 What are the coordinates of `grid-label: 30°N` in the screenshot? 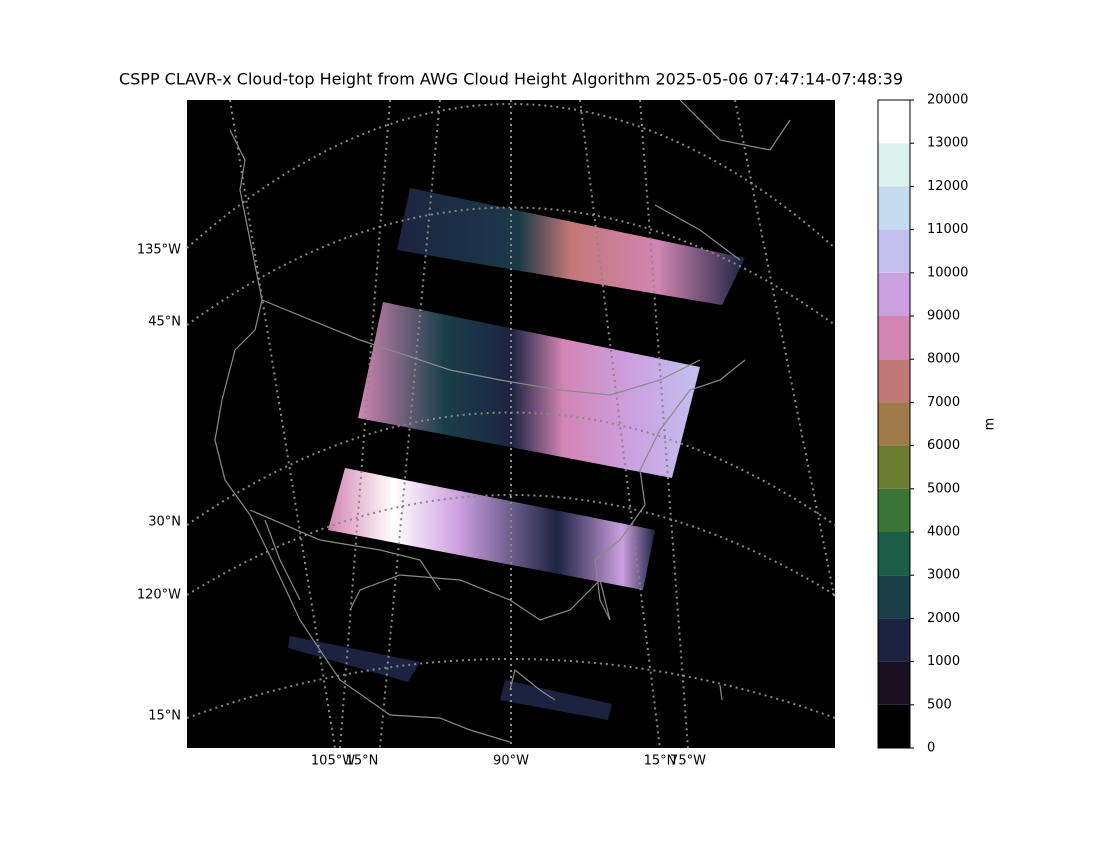 It's located at (164, 522).